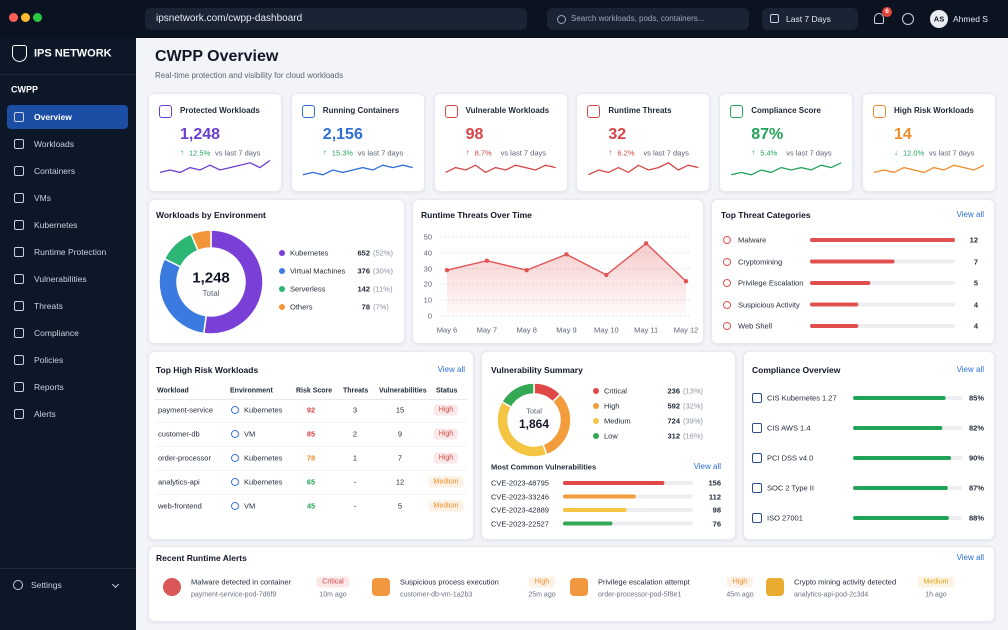 This screenshot has width=1008, height=630. Describe the element at coordinates (447, 330) in the screenshot. I see `x-tick-label: May 6` at that location.